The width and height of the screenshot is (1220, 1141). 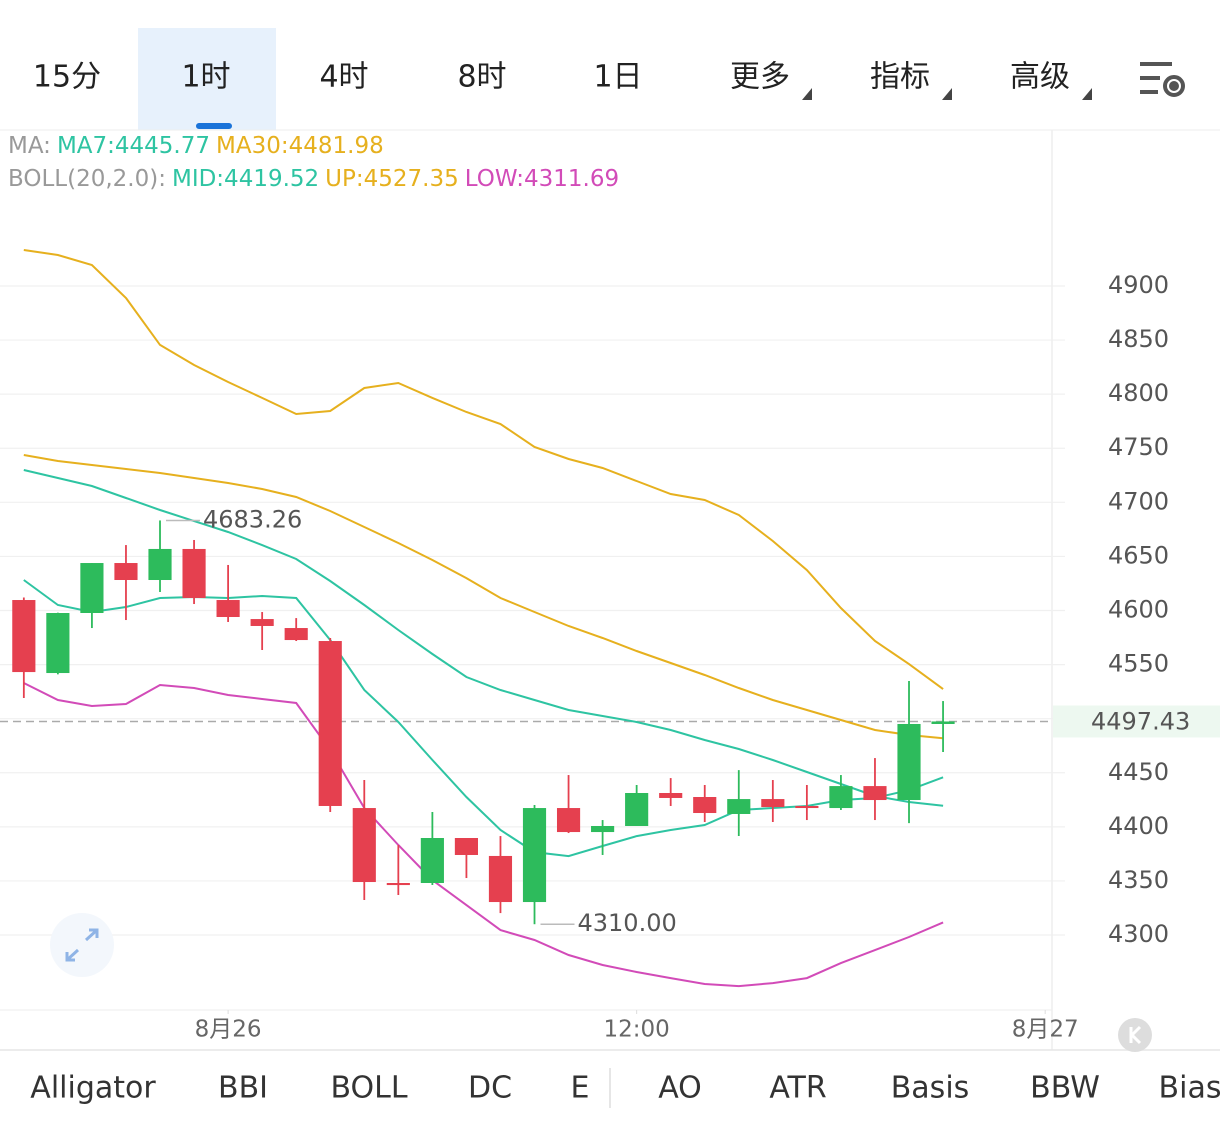 What do you see at coordinates (67, 77) in the screenshot?
I see `tab: 15分` at bounding box center [67, 77].